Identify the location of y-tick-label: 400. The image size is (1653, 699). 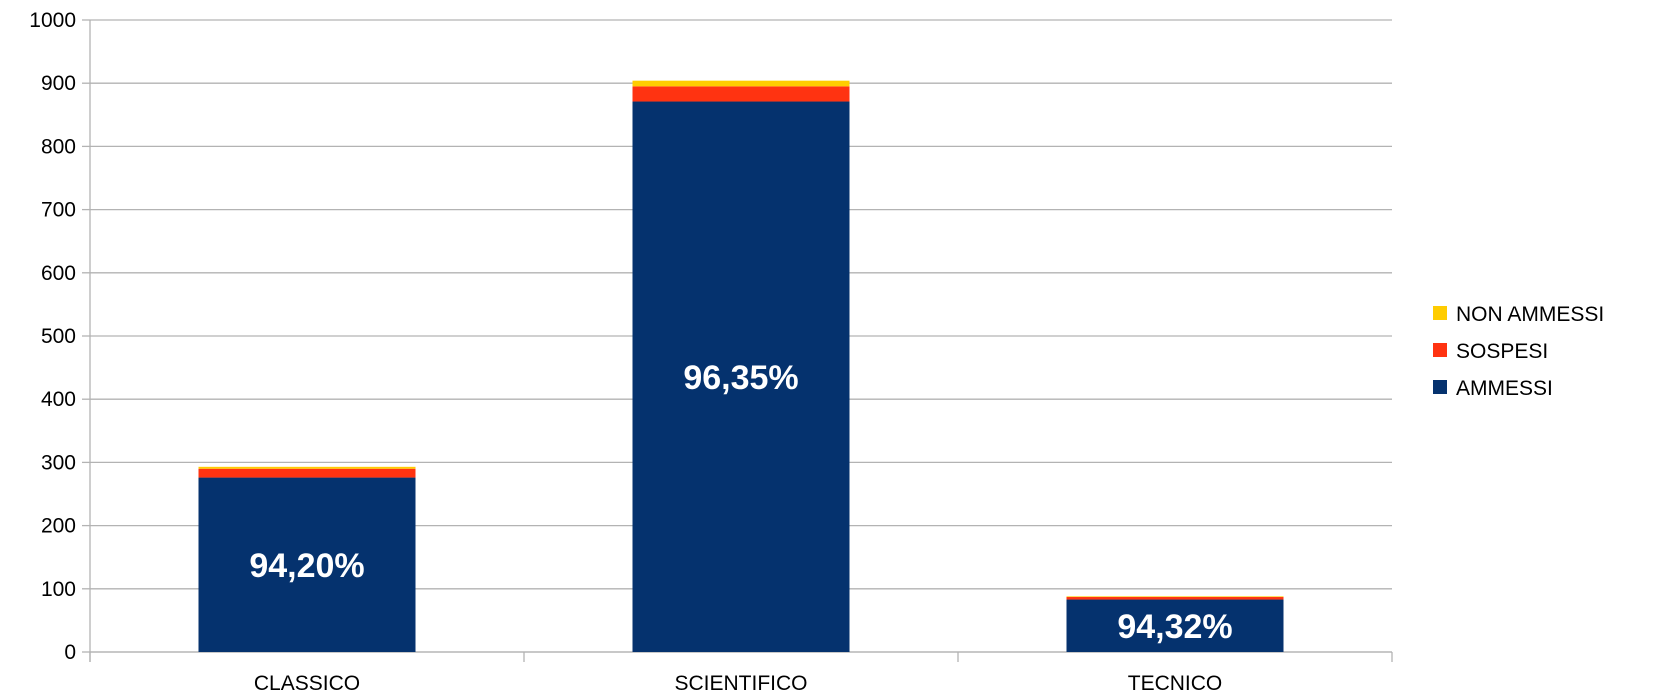
(58, 399).